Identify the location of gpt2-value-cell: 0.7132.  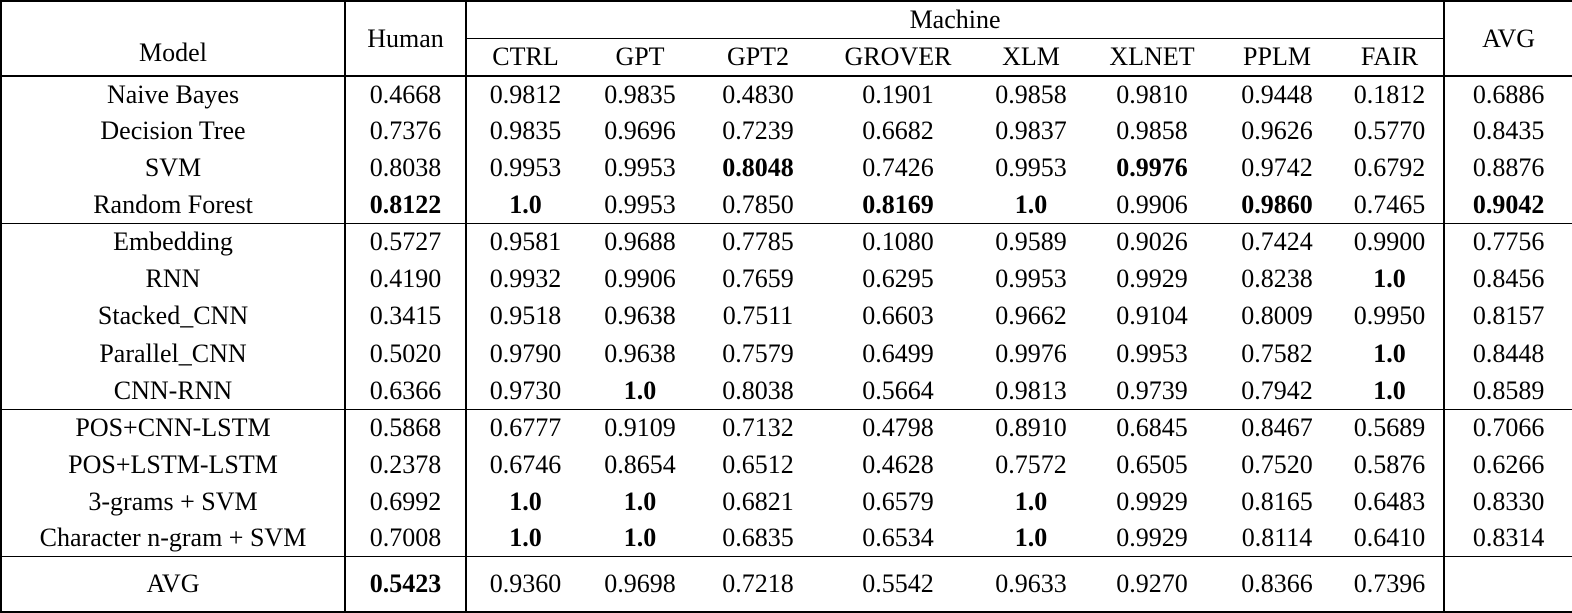
(758, 428).